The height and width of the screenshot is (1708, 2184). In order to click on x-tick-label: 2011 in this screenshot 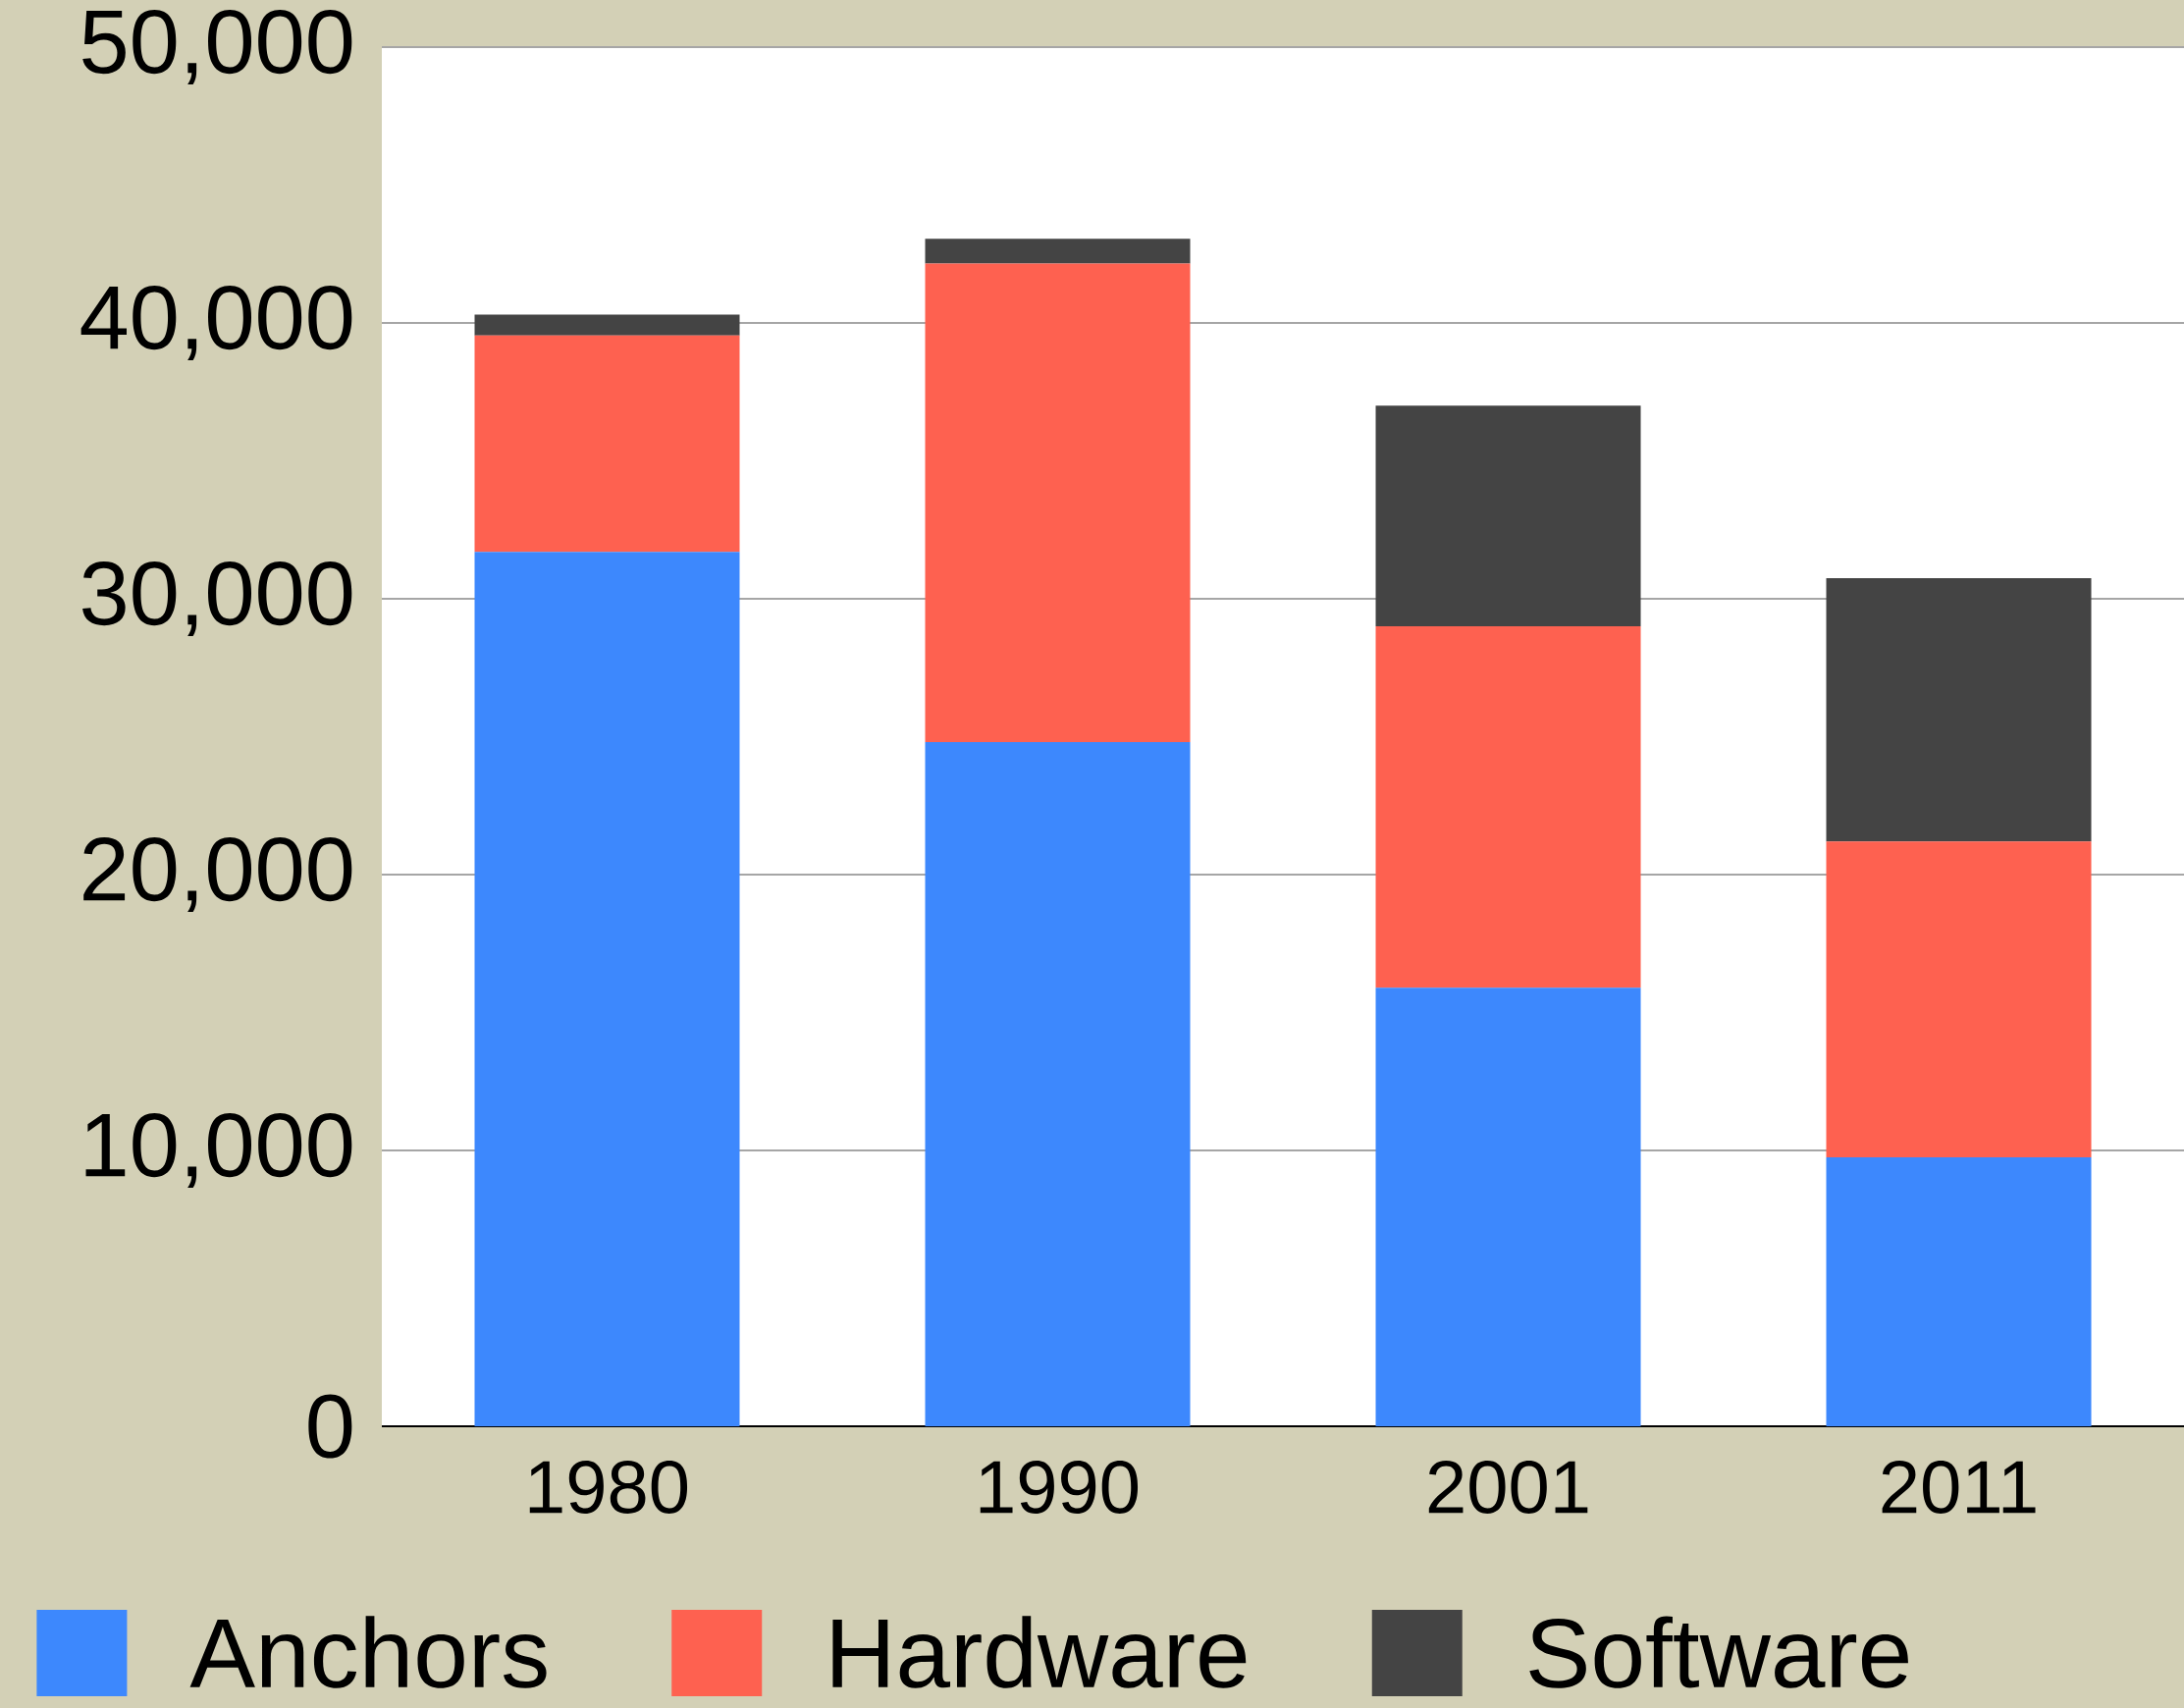, I will do `click(1959, 1487)`.